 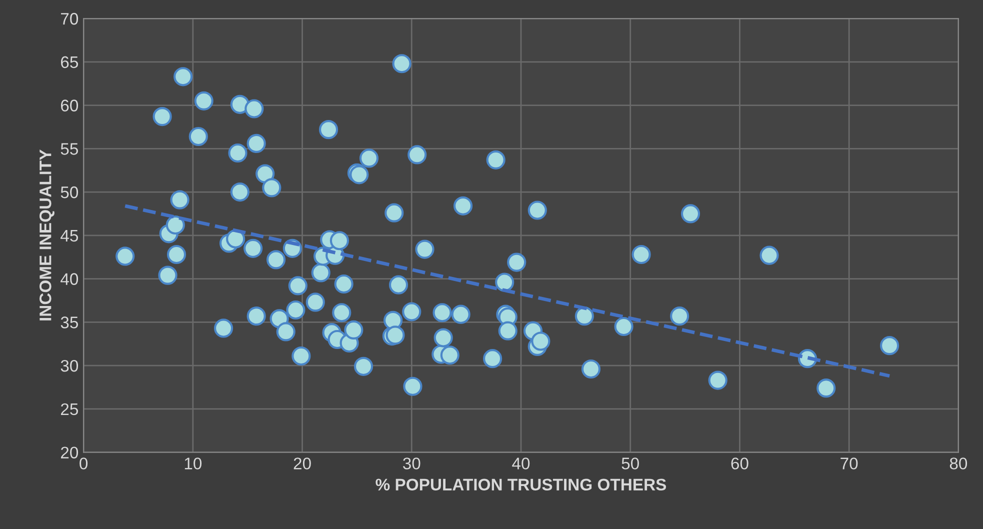 What do you see at coordinates (69, 18) in the screenshot?
I see `y-tick-label: 70` at bounding box center [69, 18].